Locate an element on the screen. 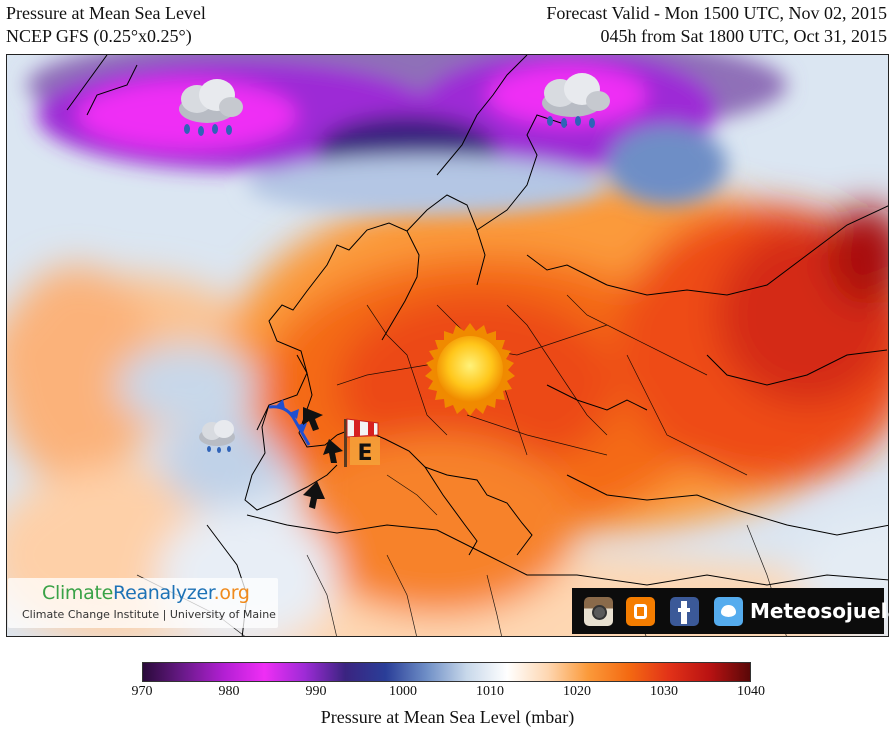  sun-icon is located at coordinates (470, 369).